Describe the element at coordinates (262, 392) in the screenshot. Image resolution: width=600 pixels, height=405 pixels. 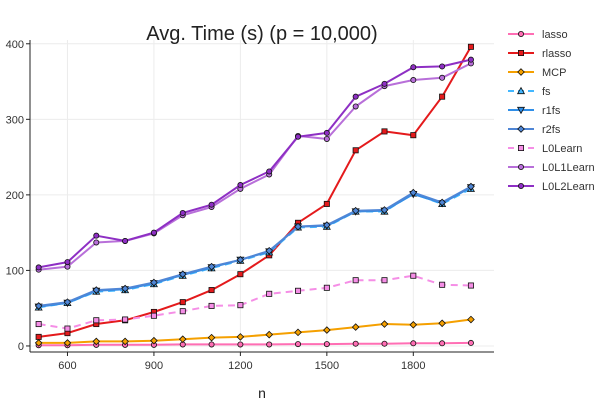
I see `x-axis-label: n` at that location.